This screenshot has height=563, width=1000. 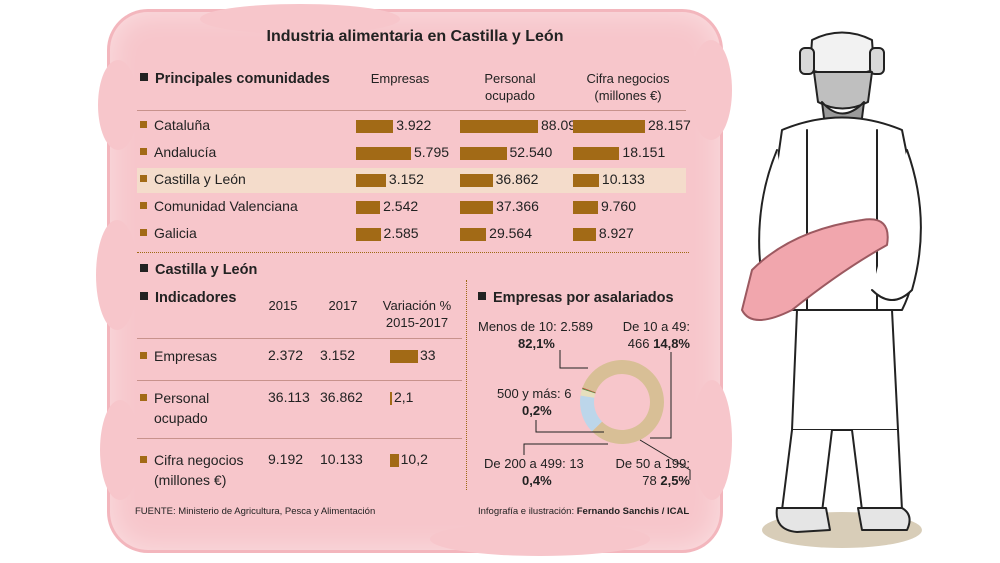 I want to click on indicator-value: 10.133, so click(x=341, y=459).